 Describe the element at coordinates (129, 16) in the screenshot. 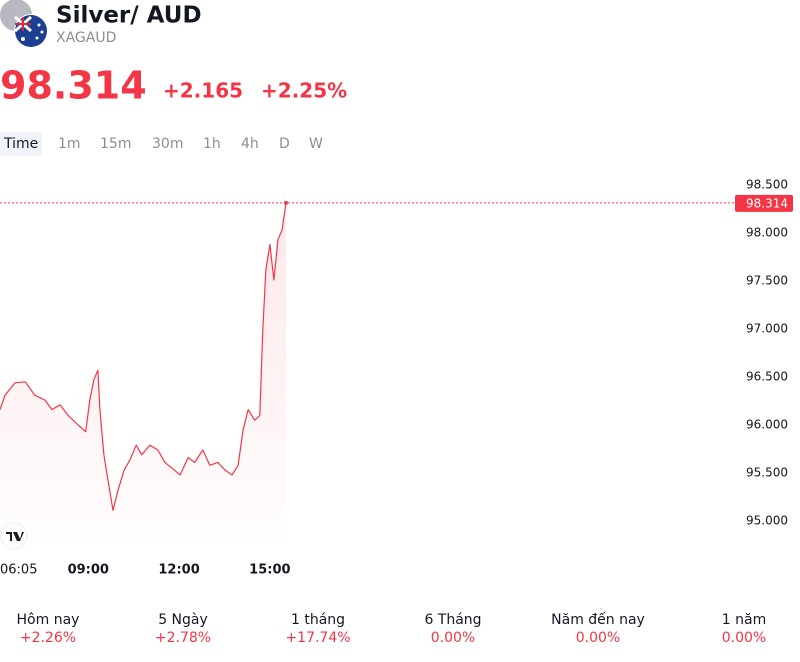

I see `title: Silver/ AUD` at that location.